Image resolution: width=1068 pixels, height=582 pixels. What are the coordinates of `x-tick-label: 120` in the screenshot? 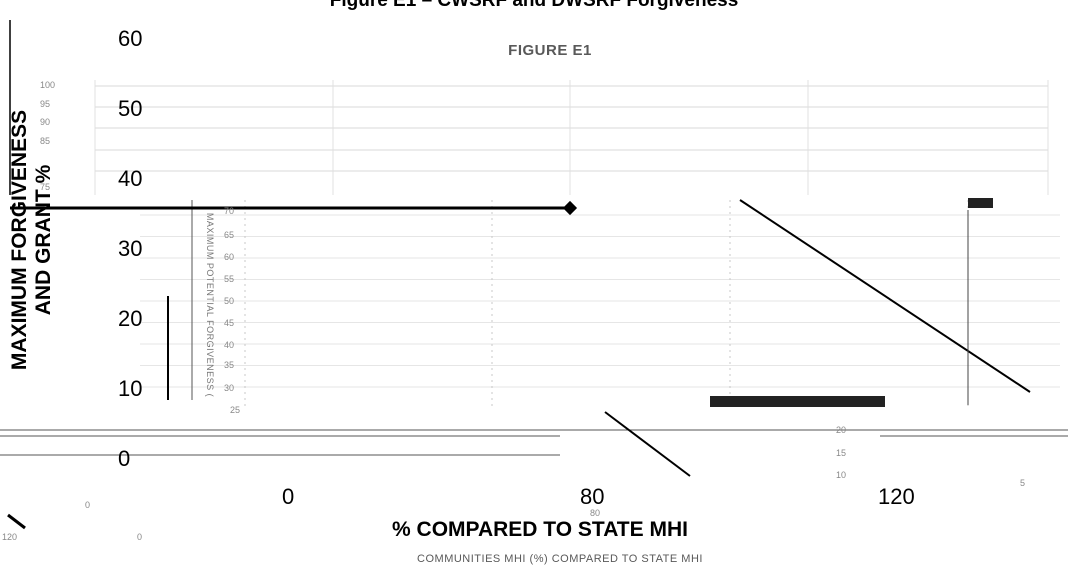 It's located at (896, 496).